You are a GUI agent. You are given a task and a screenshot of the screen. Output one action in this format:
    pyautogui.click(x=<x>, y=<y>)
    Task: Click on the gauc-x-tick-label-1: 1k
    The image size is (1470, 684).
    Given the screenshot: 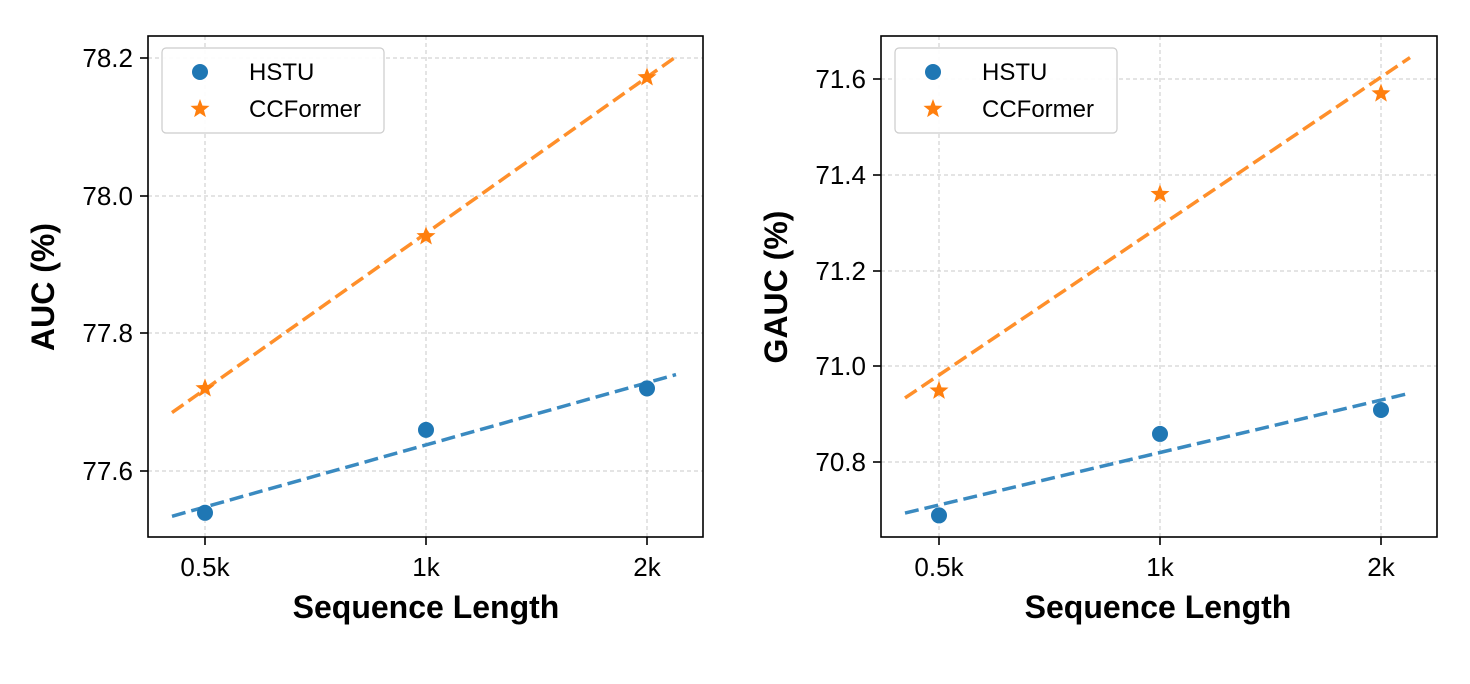 What is the action you would take?
    pyautogui.click(x=1160, y=567)
    